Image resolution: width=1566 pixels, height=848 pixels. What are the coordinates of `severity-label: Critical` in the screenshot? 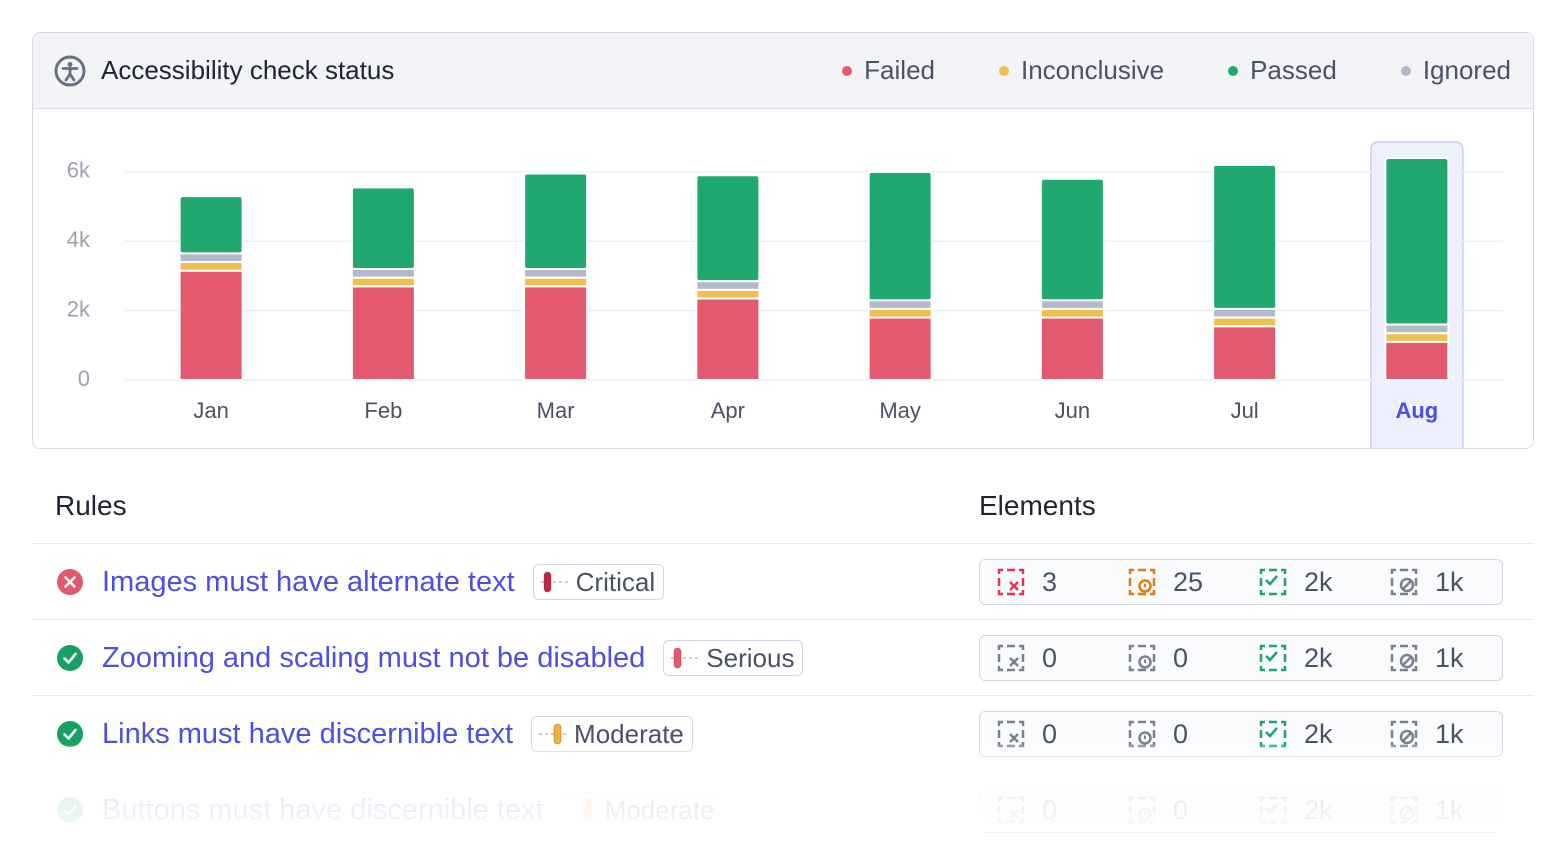 It's located at (615, 581).